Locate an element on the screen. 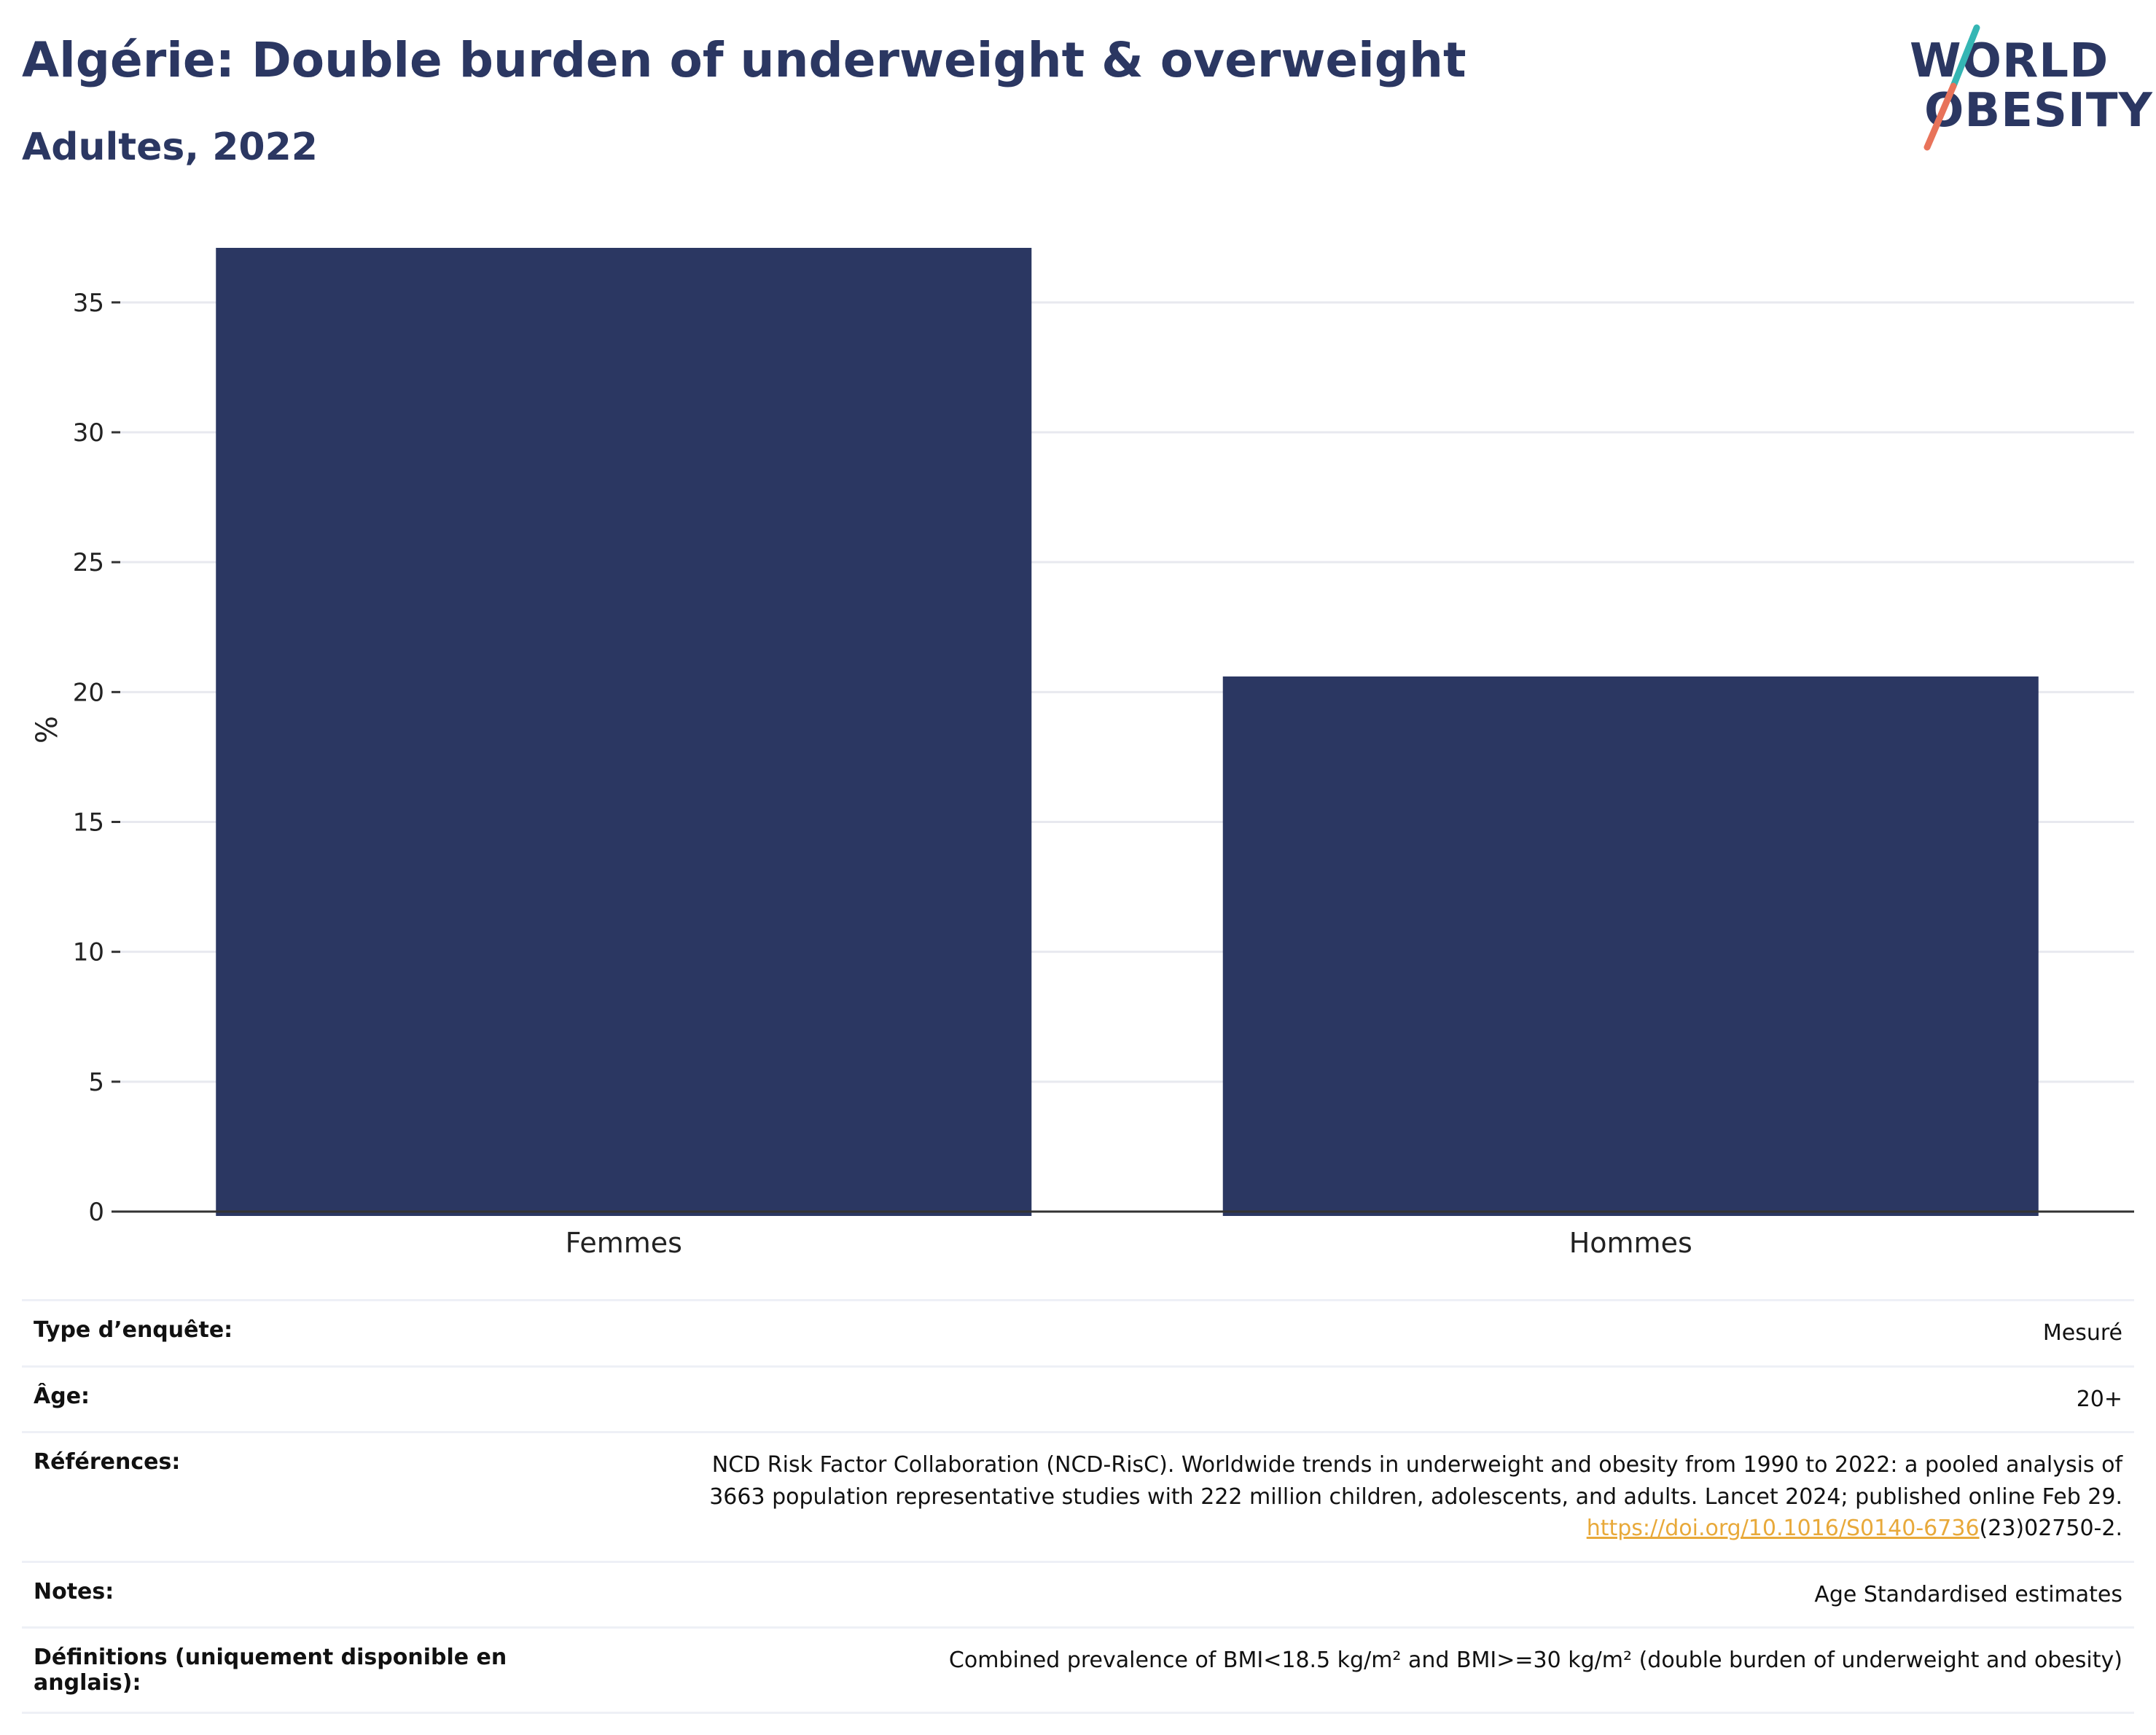  logo-slash-icon is located at coordinates (1952, 87).